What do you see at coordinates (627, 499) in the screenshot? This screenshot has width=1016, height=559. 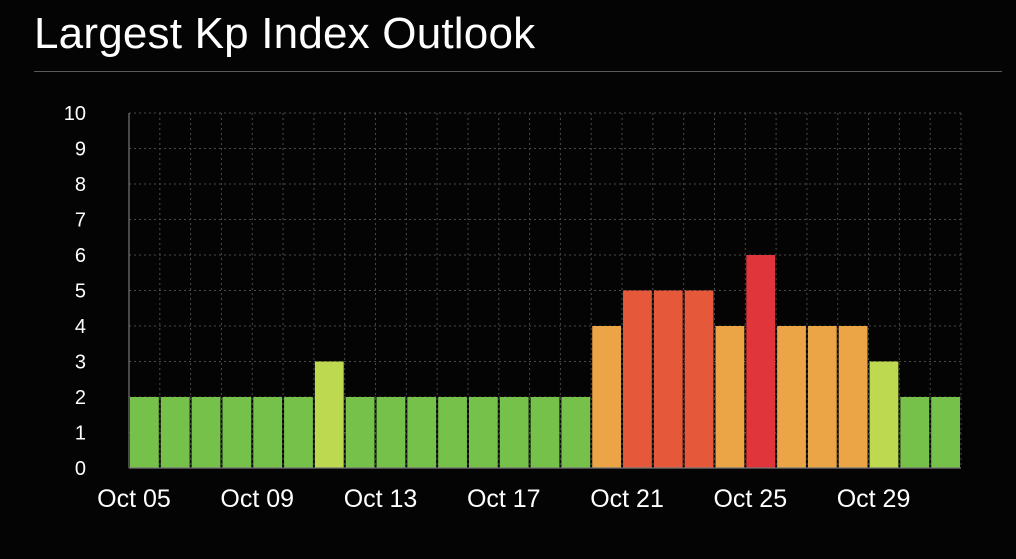 I see `x-tick-label: Oct 21` at bounding box center [627, 499].